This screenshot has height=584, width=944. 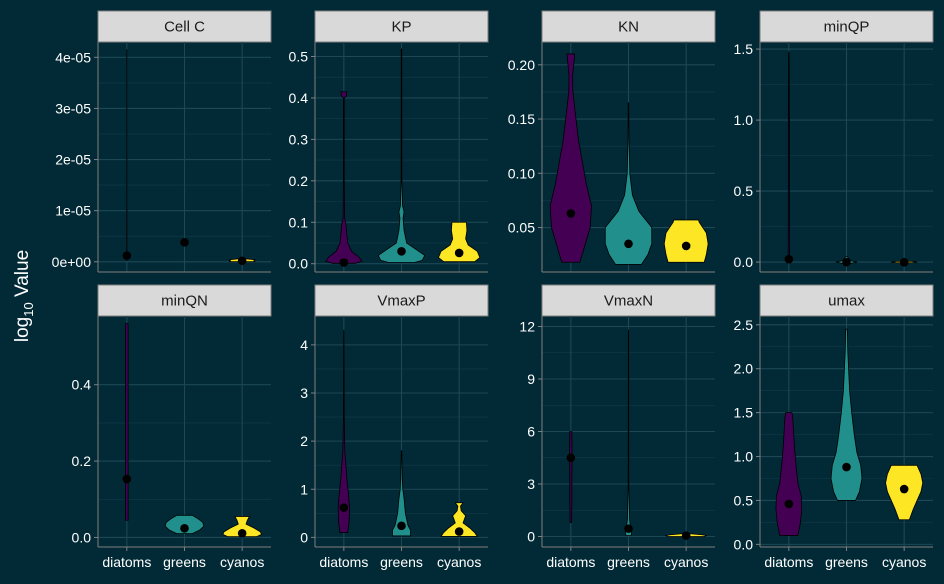 I want to click on facet-strip-label: minQN, so click(x=184, y=301).